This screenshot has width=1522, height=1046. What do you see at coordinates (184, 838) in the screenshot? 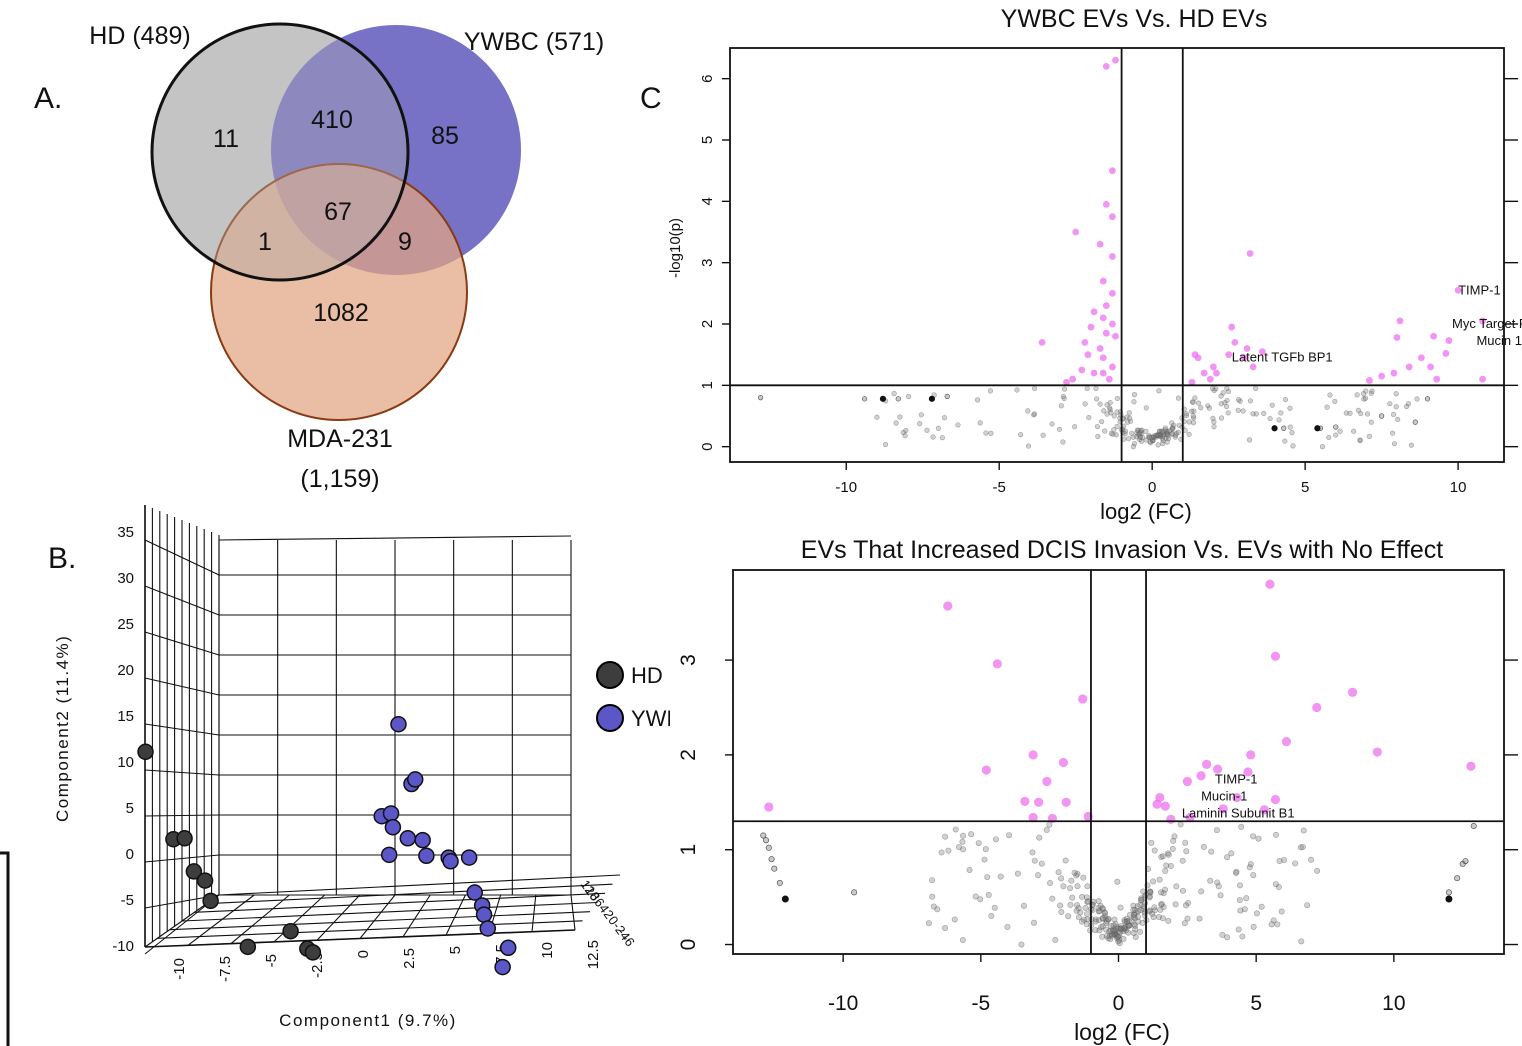
I see `pca-point-hd` at bounding box center [184, 838].